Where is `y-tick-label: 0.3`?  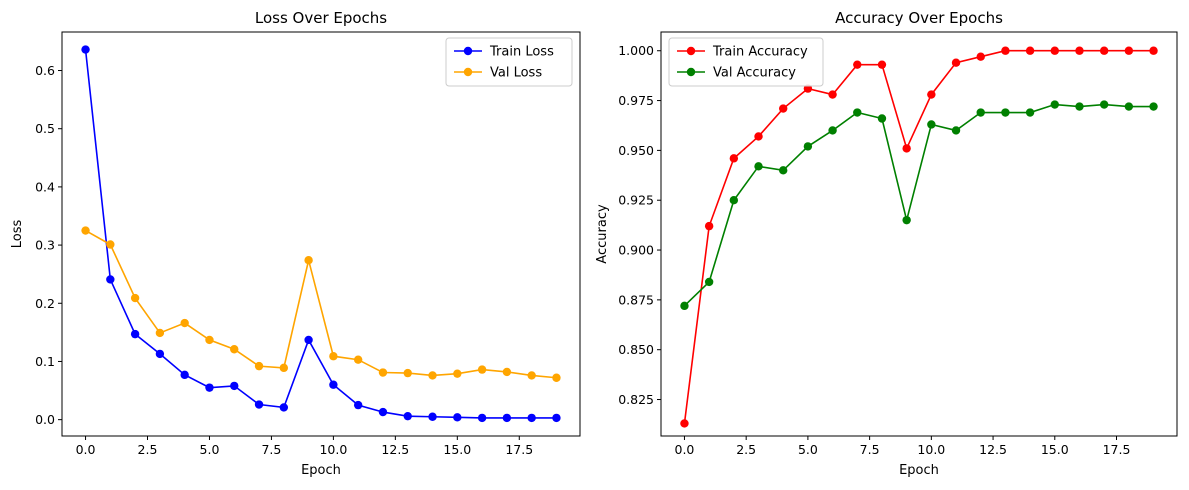 y-tick-label: 0.3 is located at coordinates (45, 245).